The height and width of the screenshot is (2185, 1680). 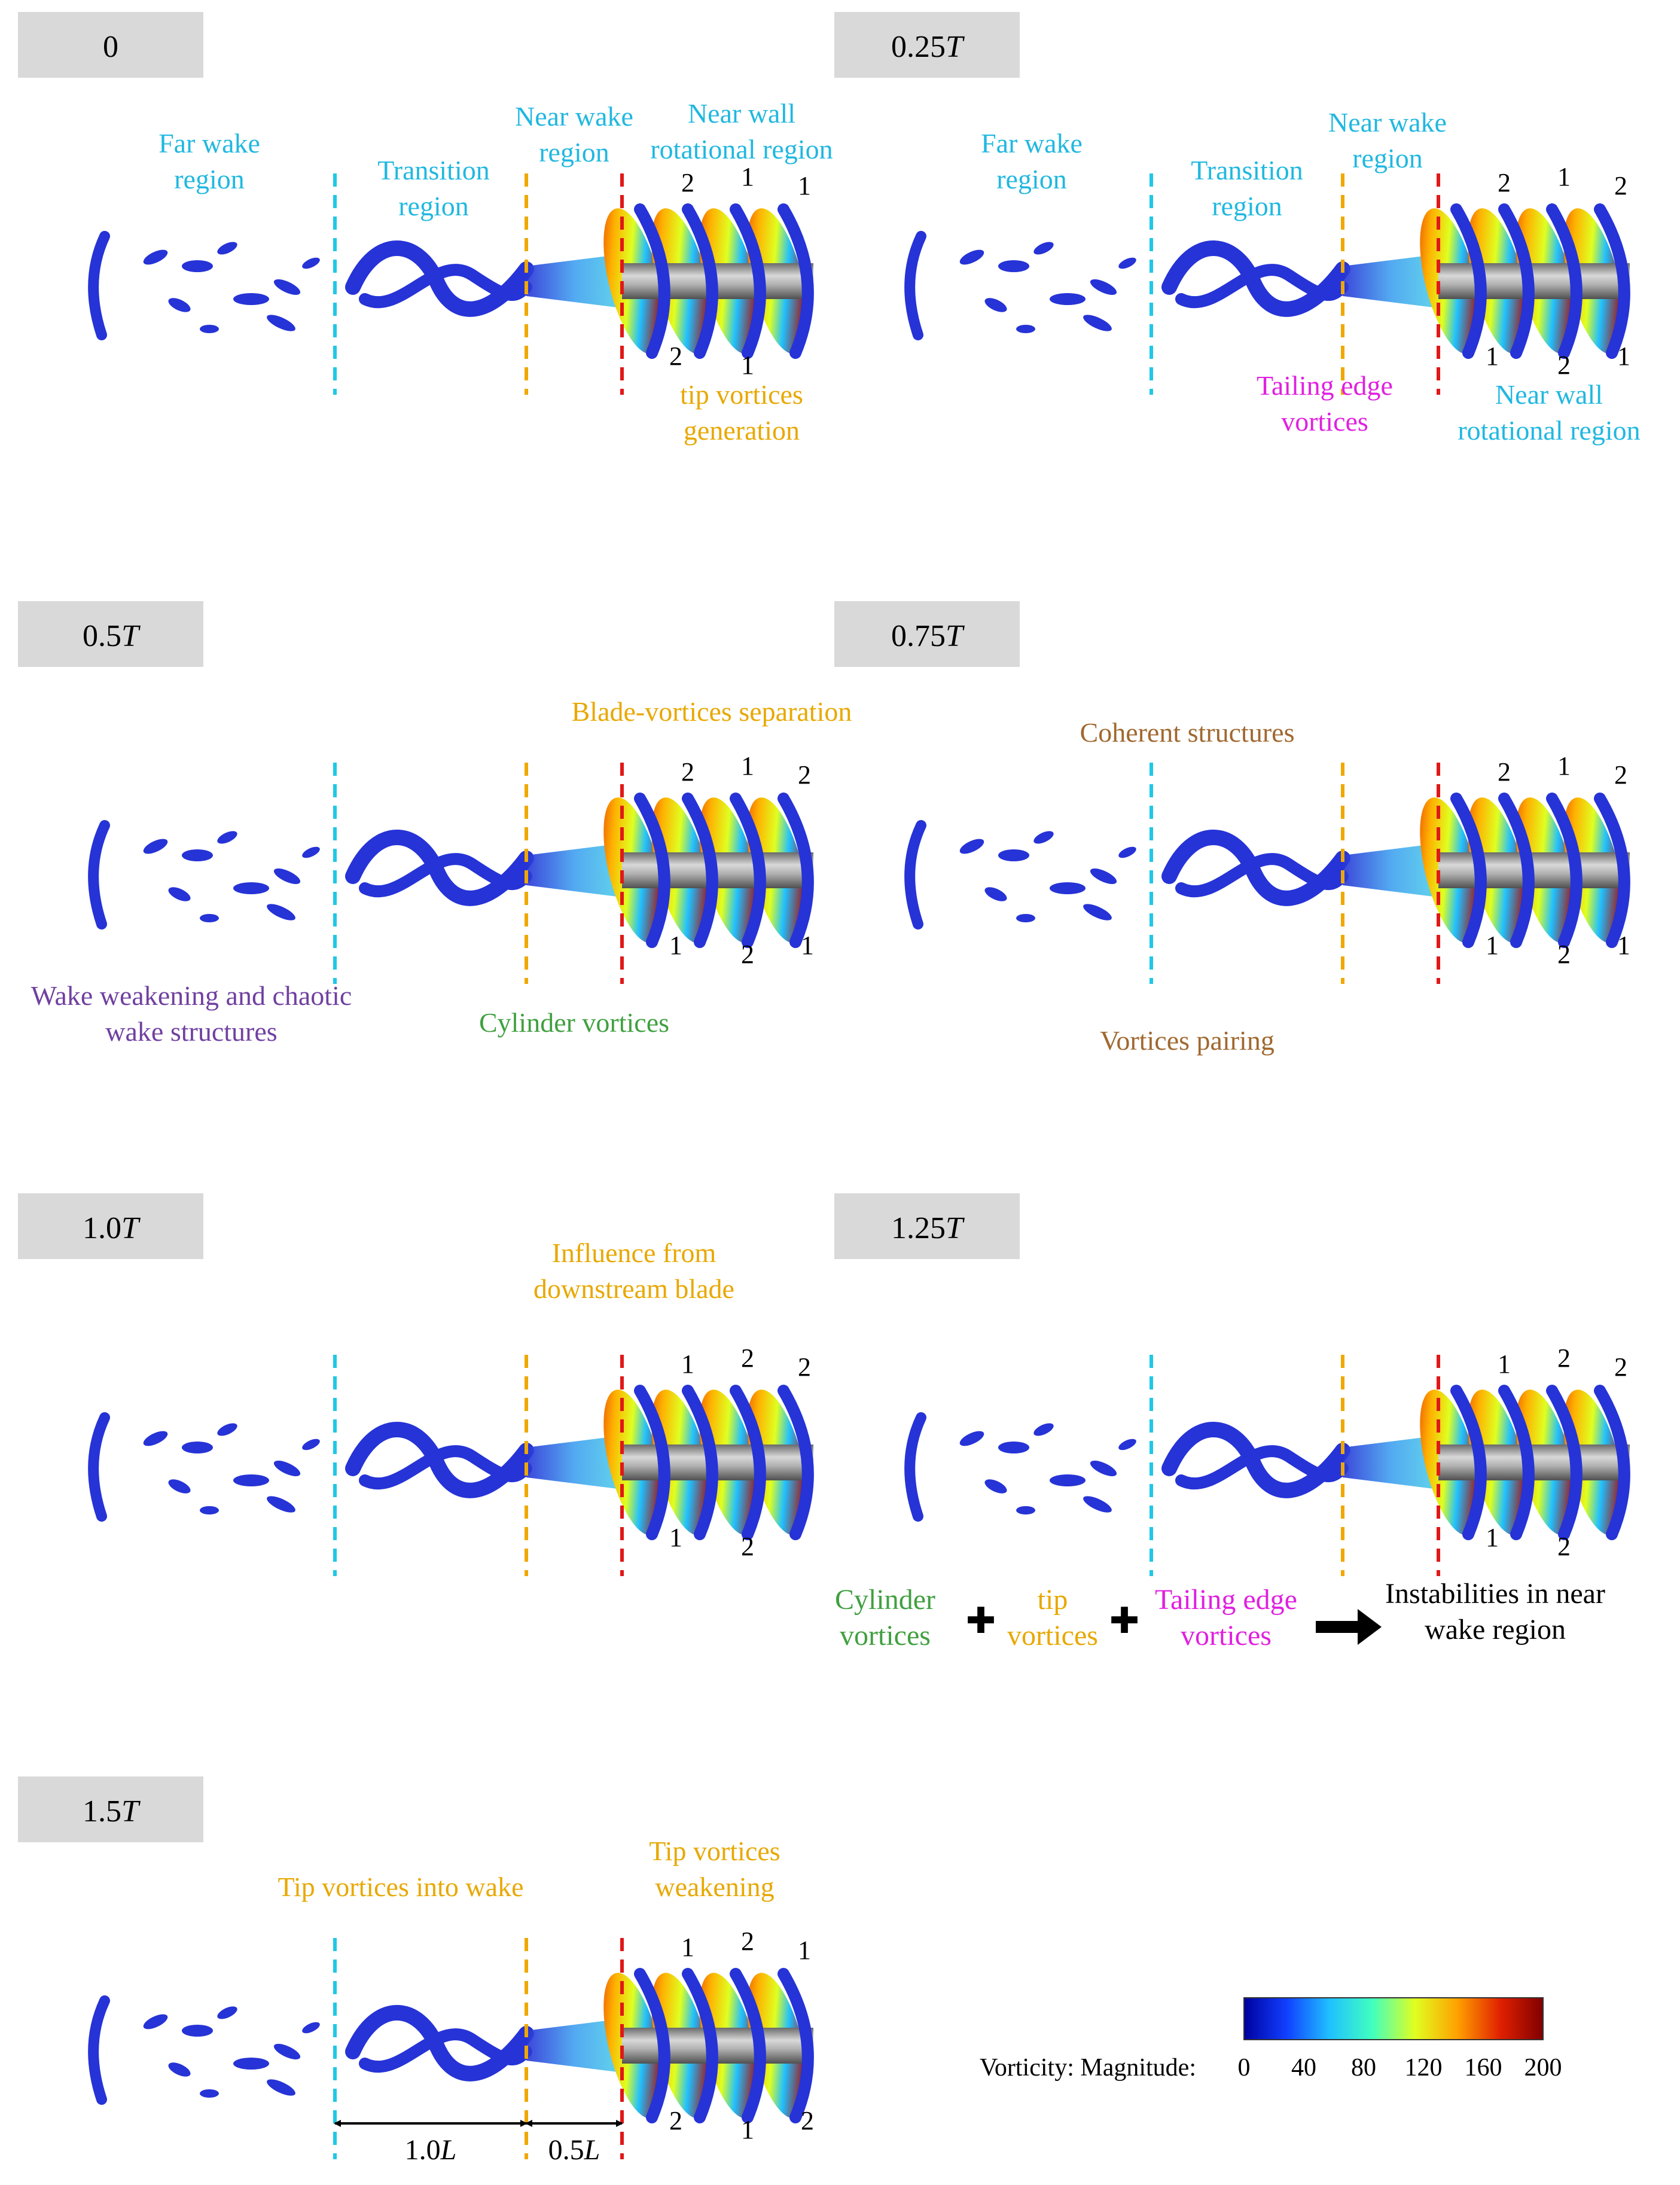 What do you see at coordinates (1053, 1600) in the screenshot?
I see `eq-term-tip: tip` at bounding box center [1053, 1600].